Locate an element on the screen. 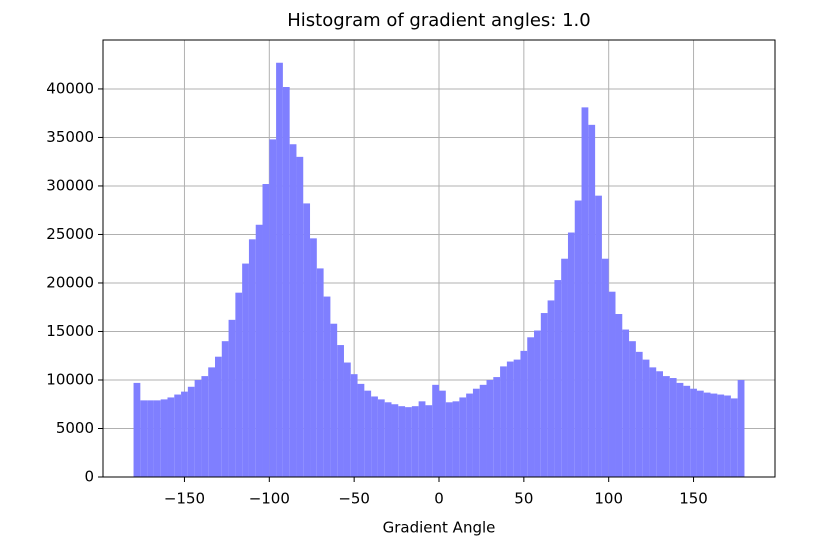 The image size is (814, 554). x-tick-label: 100 is located at coordinates (608, 499).